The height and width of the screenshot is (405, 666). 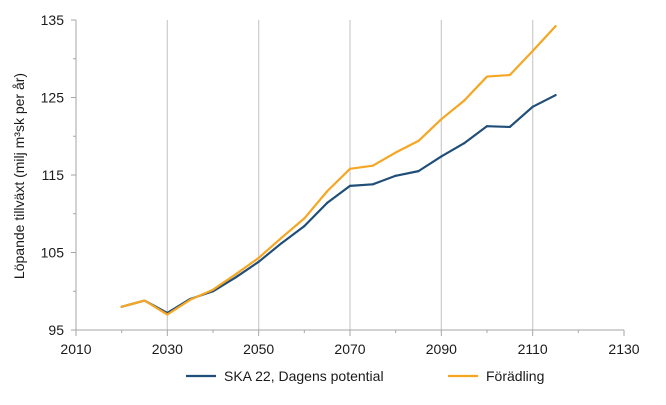 I want to click on legend: SKA 22, Dagens potential Förädling, so click(x=365, y=376).